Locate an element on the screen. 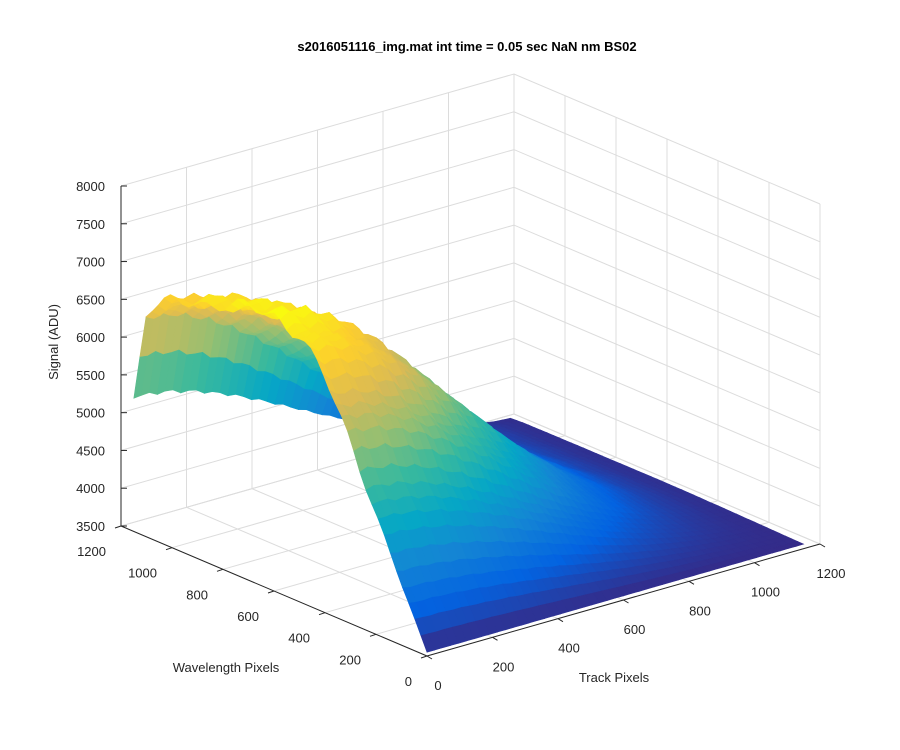 This screenshot has width=900, height=750. z-tick-label: 4500 is located at coordinates (90, 450).